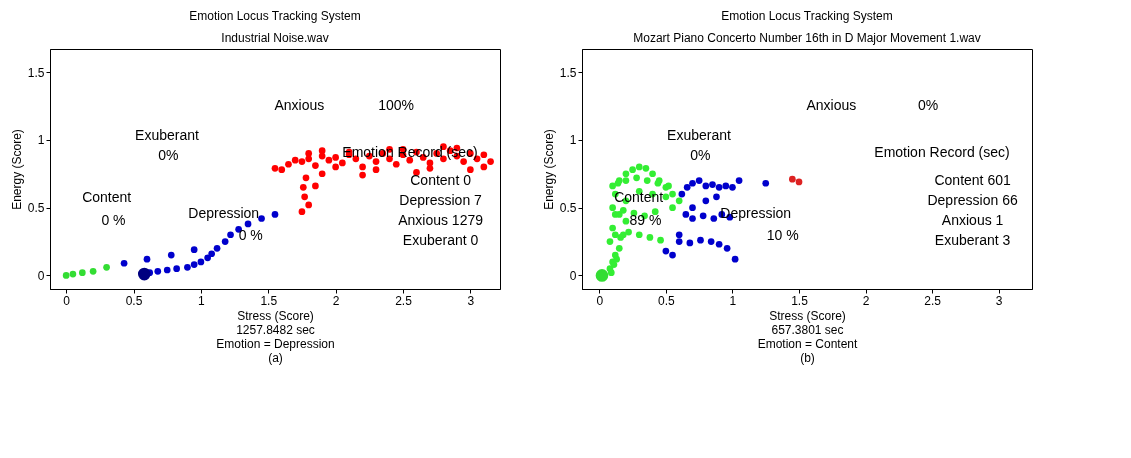  Describe the element at coordinates (36, 208) in the screenshot. I see `y-tick-label: 0.5` at that location.